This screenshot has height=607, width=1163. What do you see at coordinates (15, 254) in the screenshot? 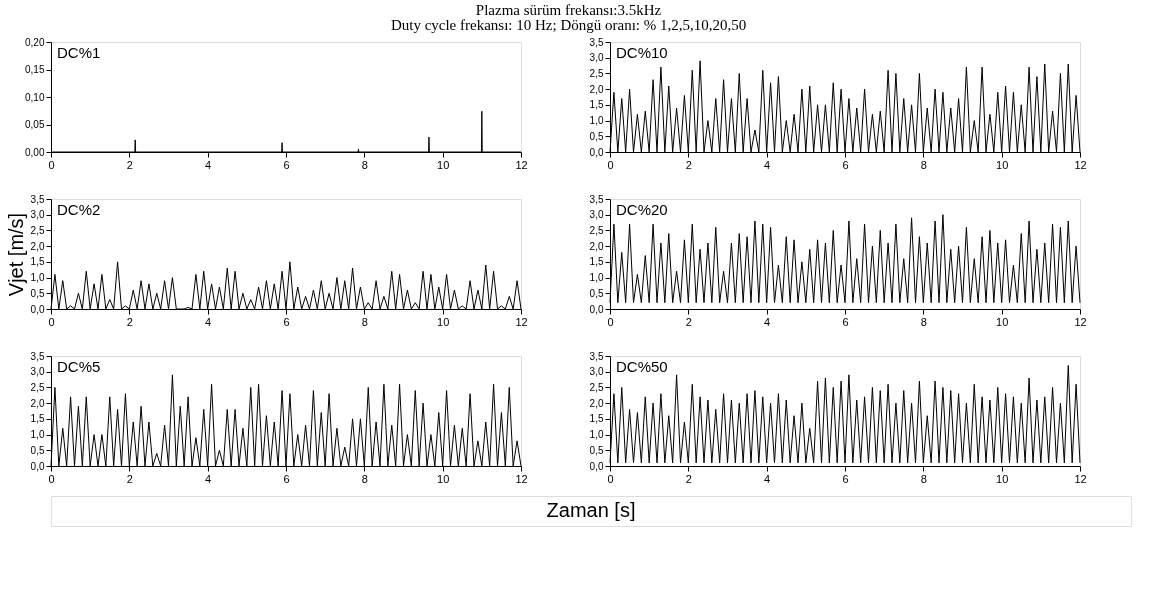
I see `y-axis-title: Vjet [m/s]` at bounding box center [15, 254].